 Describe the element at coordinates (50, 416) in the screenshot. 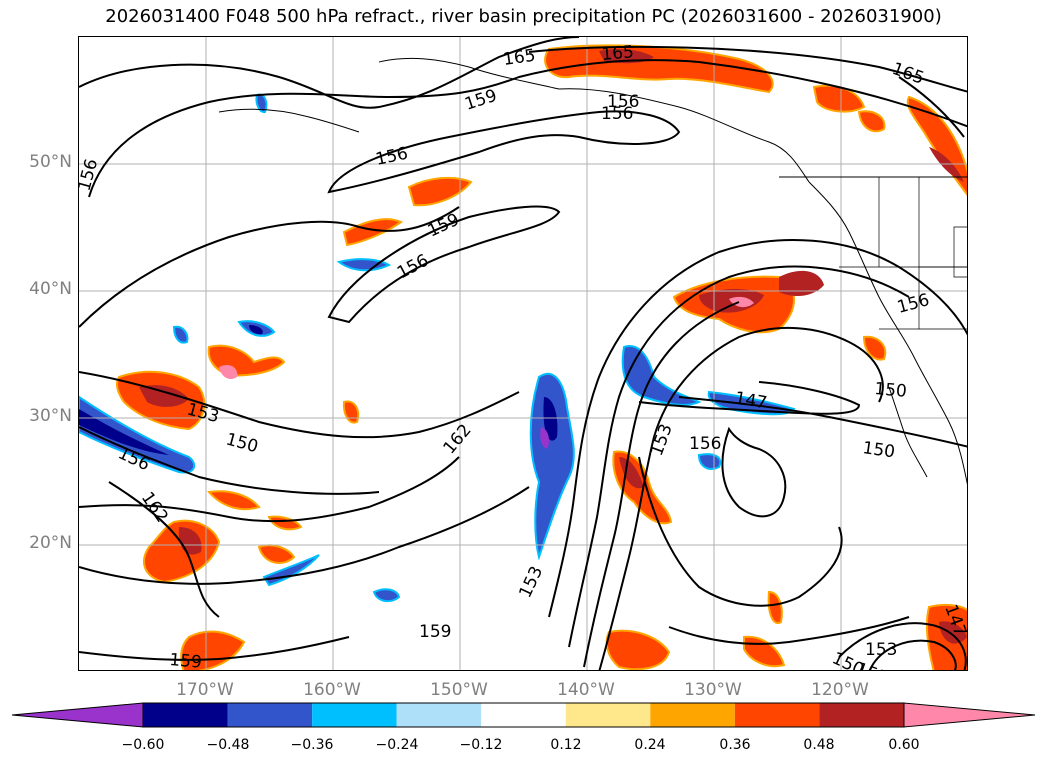

I see `lat-label: 30°N` at that location.